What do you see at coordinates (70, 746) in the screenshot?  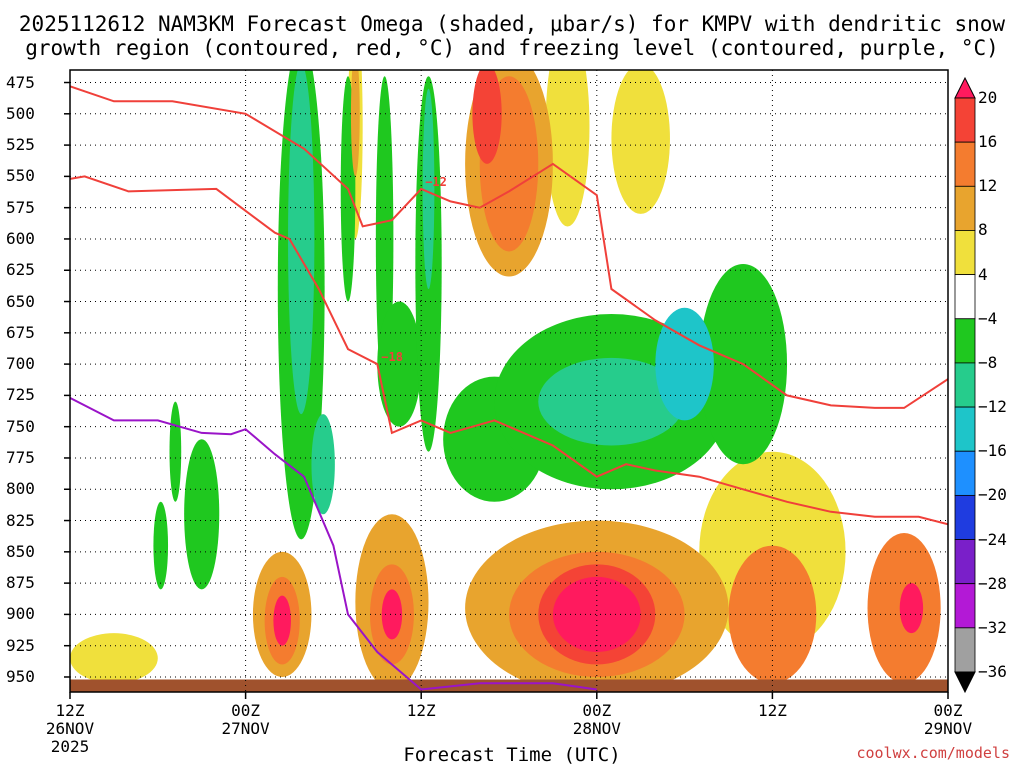 I see `x-tick-year: 2025` at bounding box center [70, 746].